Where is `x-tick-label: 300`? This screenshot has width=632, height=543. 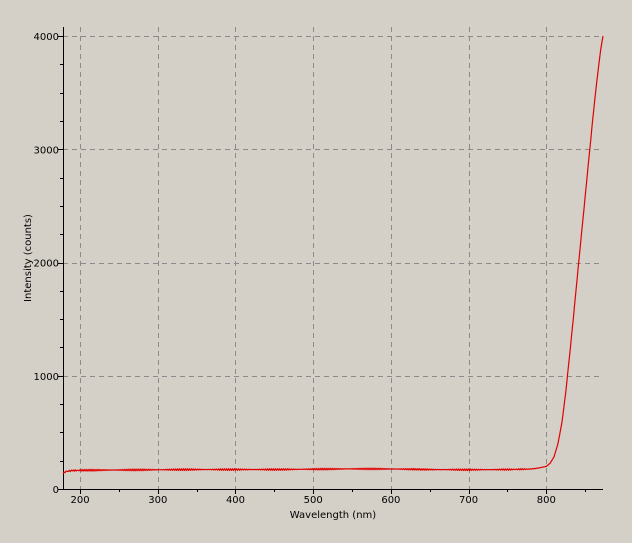
x-tick-label: 300 is located at coordinates (157, 500).